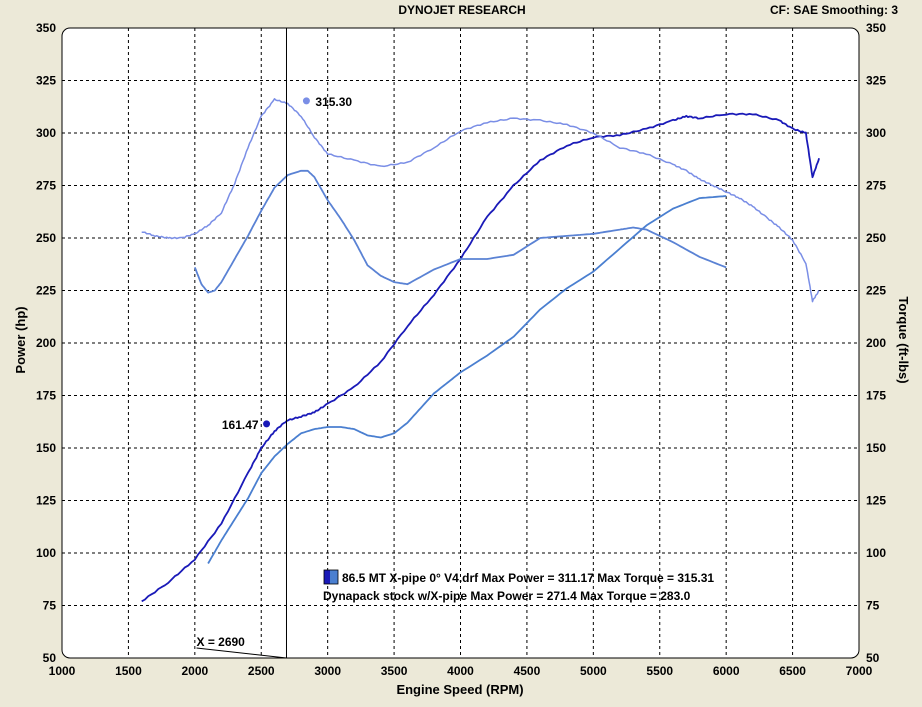 The image size is (922, 707). What do you see at coordinates (46, 133) in the screenshot?
I see `y-tick-label: 300` at bounding box center [46, 133].